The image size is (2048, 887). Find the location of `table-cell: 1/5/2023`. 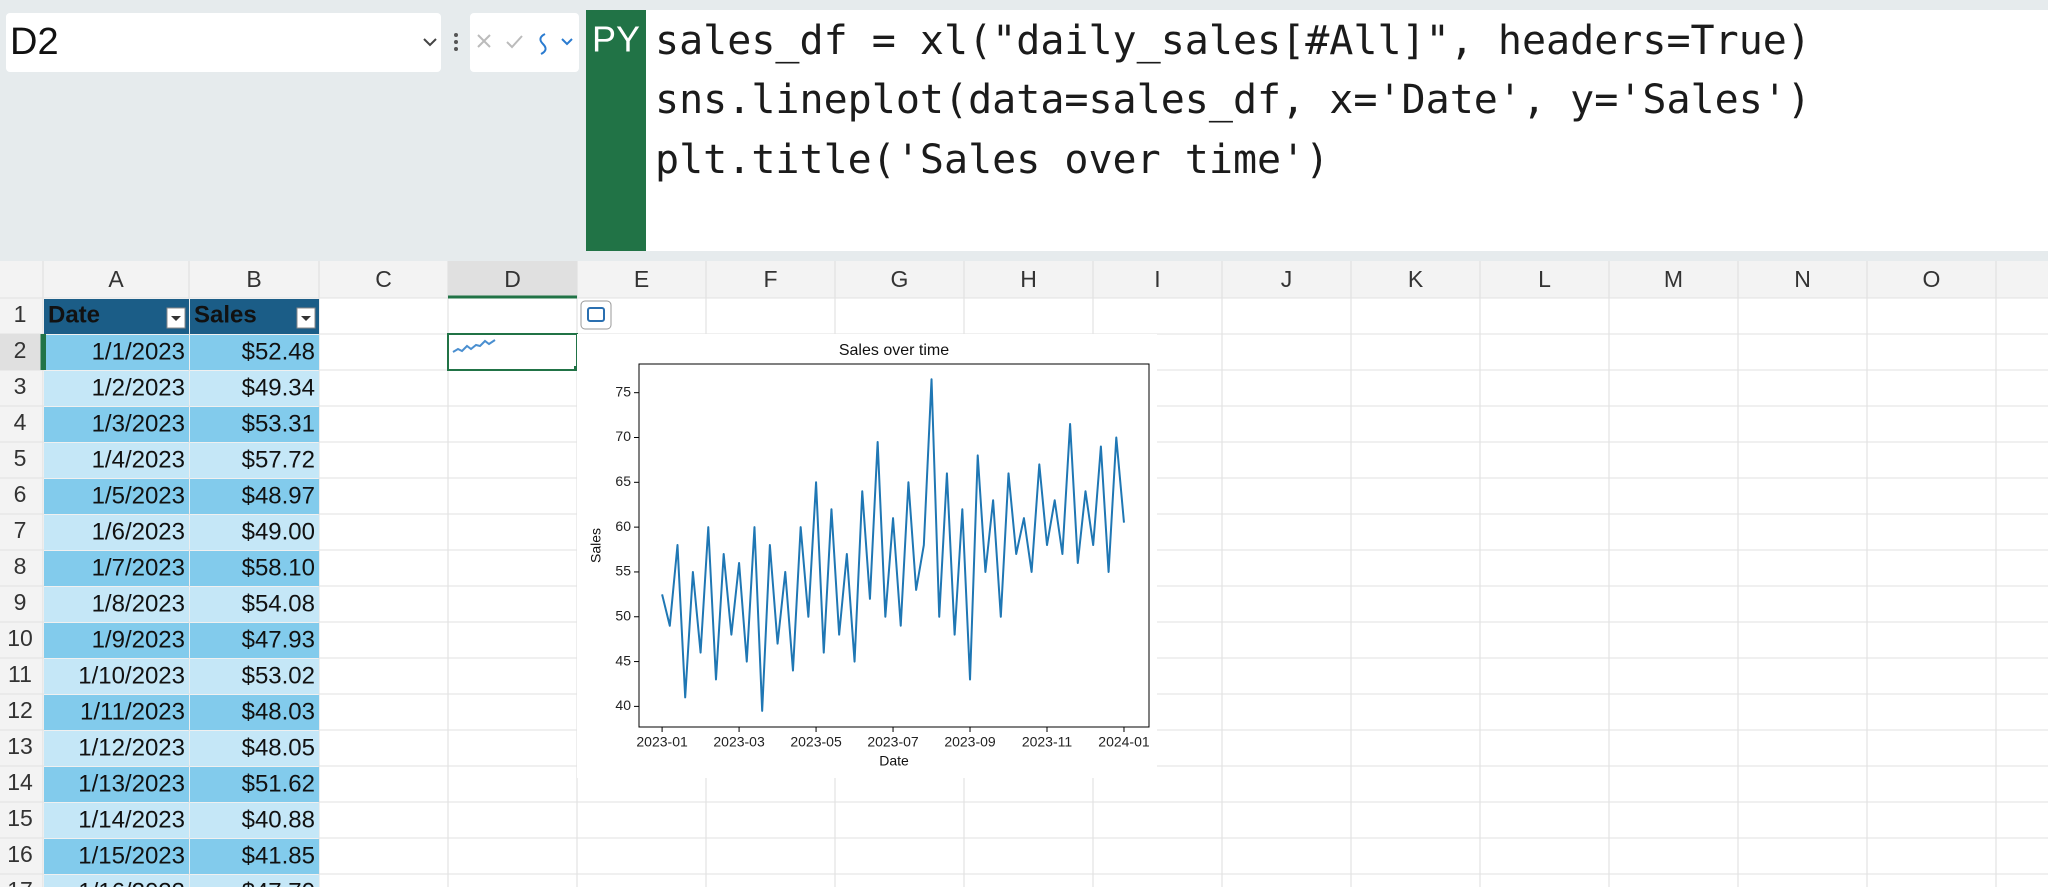

table-cell: 1/5/2023 is located at coordinates (138, 495).